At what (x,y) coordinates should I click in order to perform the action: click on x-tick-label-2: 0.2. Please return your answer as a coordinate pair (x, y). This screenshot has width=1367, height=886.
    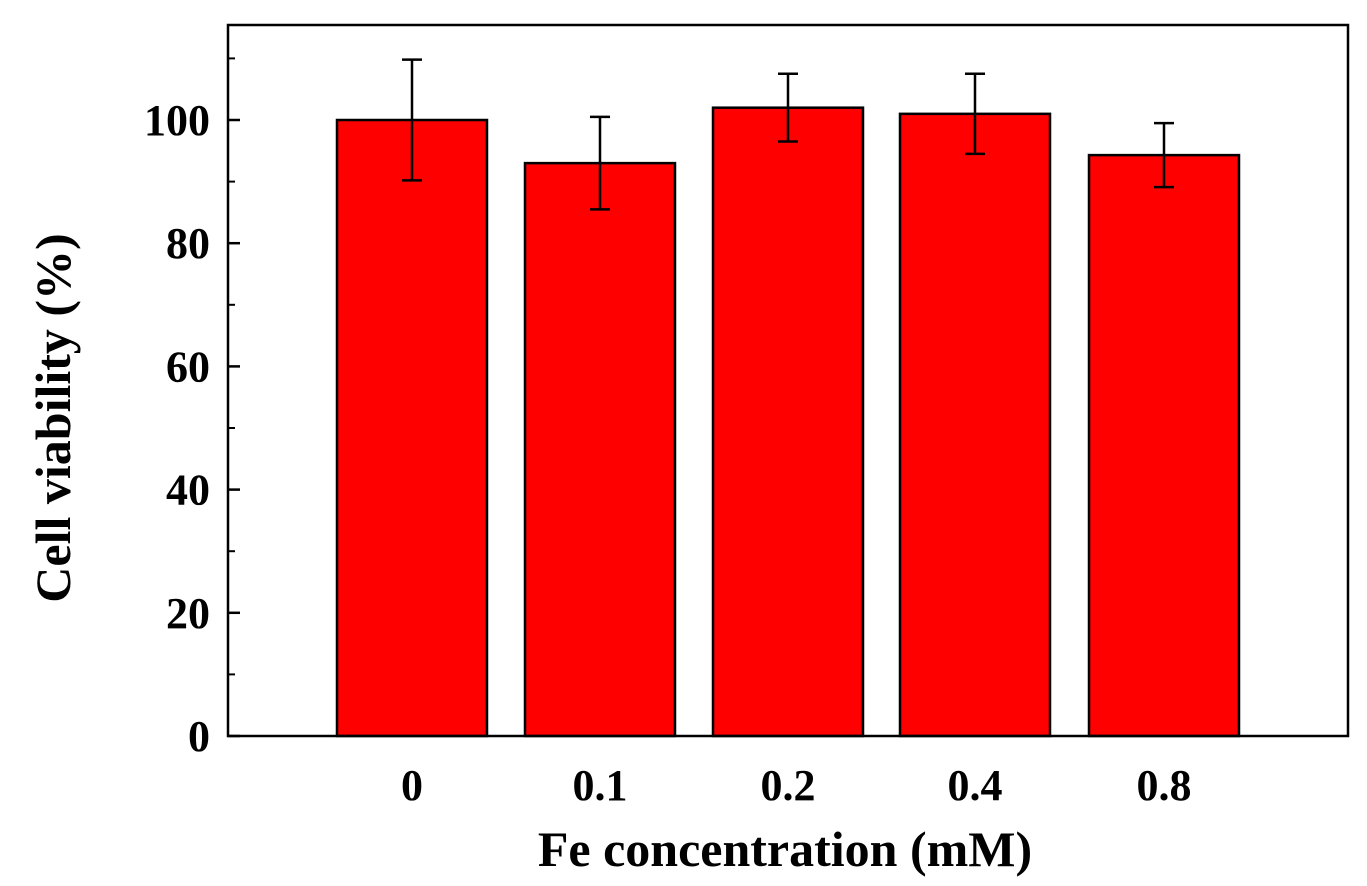
    Looking at the image, I should click on (788, 785).